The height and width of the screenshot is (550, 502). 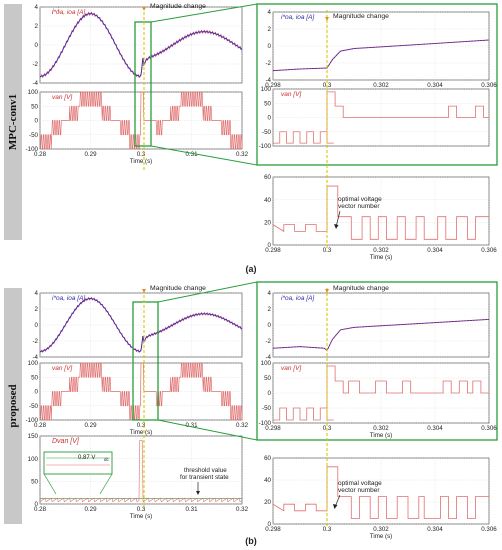 I want to click on y-axis-label-extra: i, so click(x=59, y=11).